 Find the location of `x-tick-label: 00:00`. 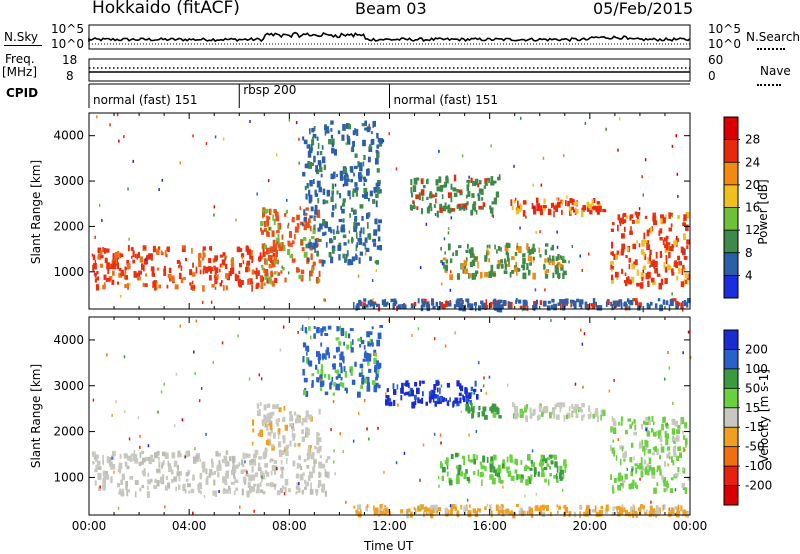

x-tick-label: 00:00 is located at coordinates (89, 526).